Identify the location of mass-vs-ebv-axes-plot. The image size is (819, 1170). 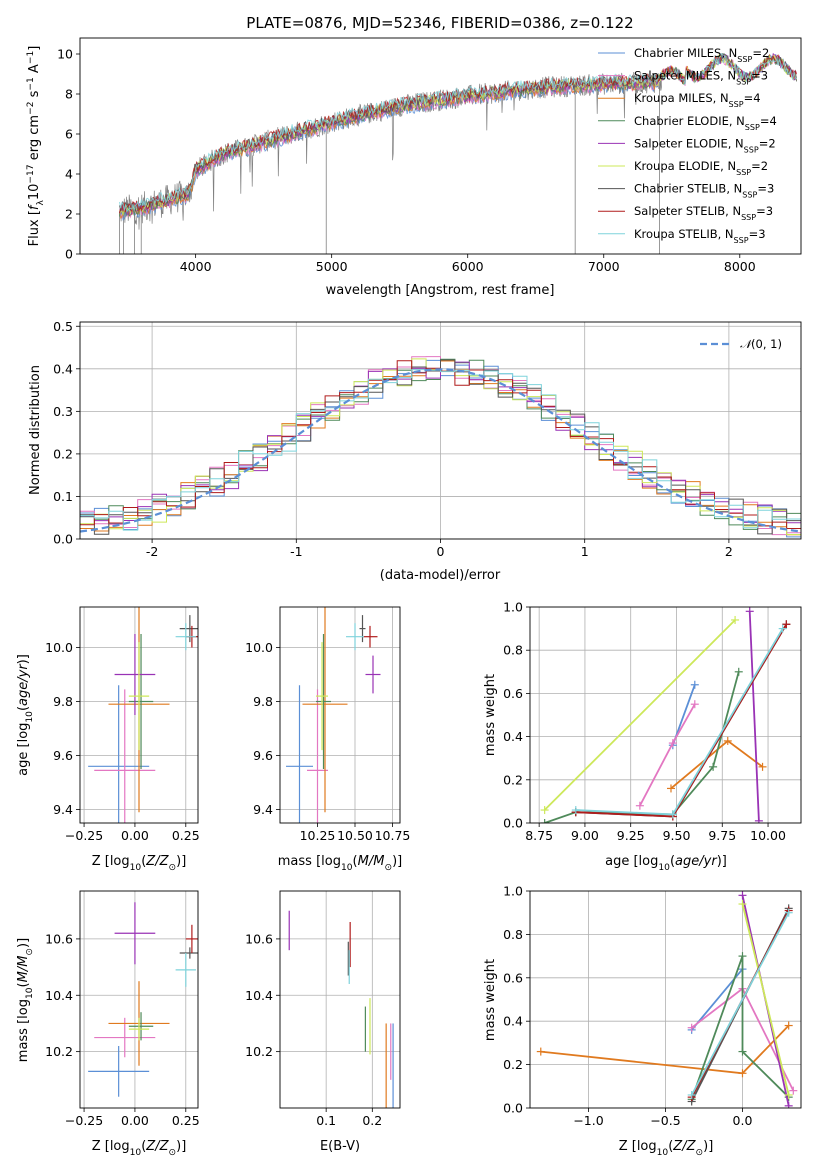
(340, 999).